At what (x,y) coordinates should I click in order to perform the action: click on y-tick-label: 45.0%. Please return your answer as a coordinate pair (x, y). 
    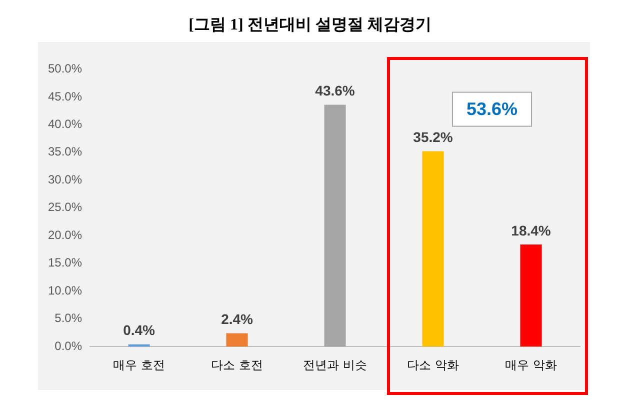
    Looking at the image, I should click on (65, 96).